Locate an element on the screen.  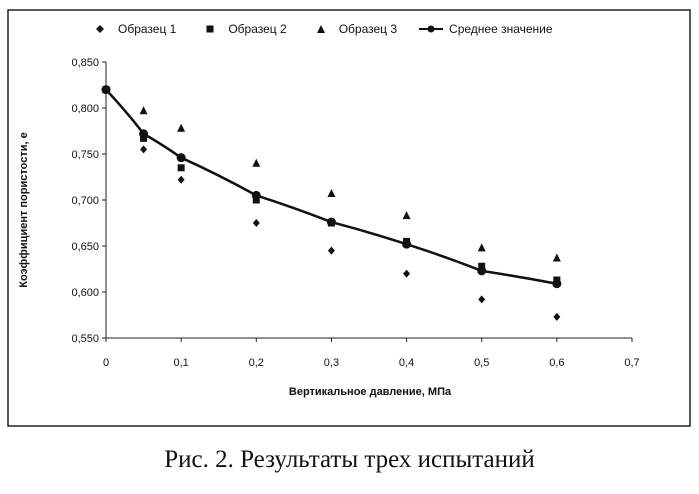
y-tick-label: 0,800 is located at coordinates (85, 109).